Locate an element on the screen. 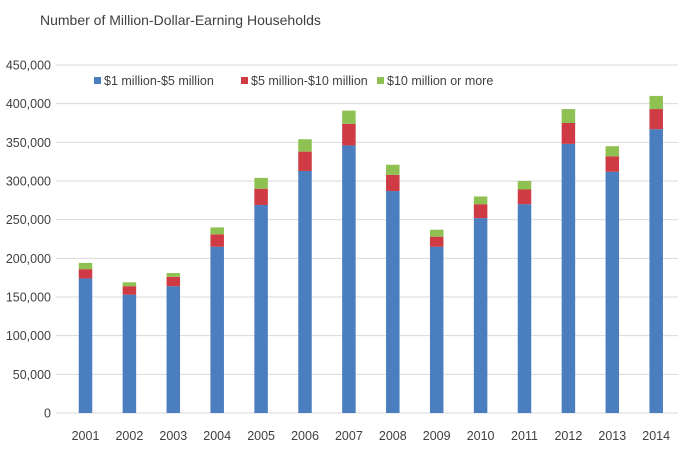  x-tick-label: 2004 is located at coordinates (217, 436).